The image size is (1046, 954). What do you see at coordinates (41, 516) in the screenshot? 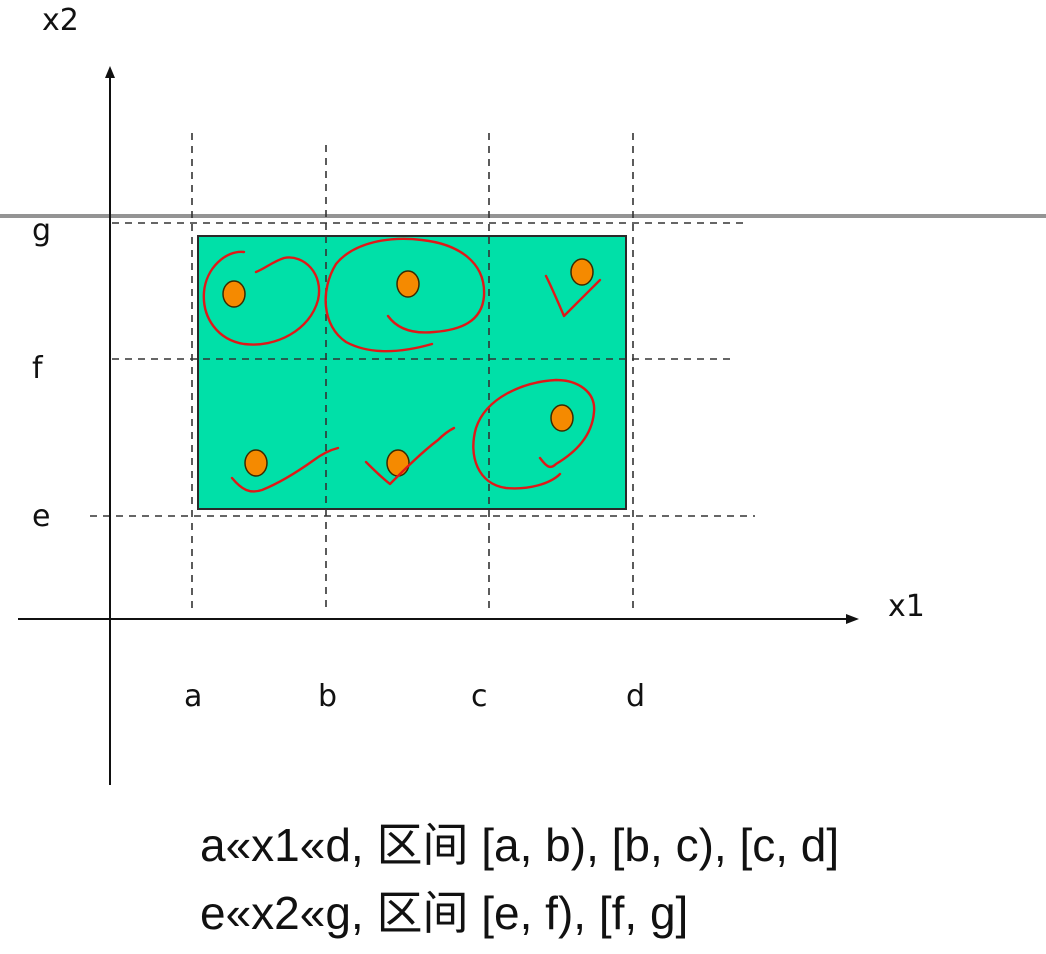
I see `y-tick-e: e` at bounding box center [41, 516].